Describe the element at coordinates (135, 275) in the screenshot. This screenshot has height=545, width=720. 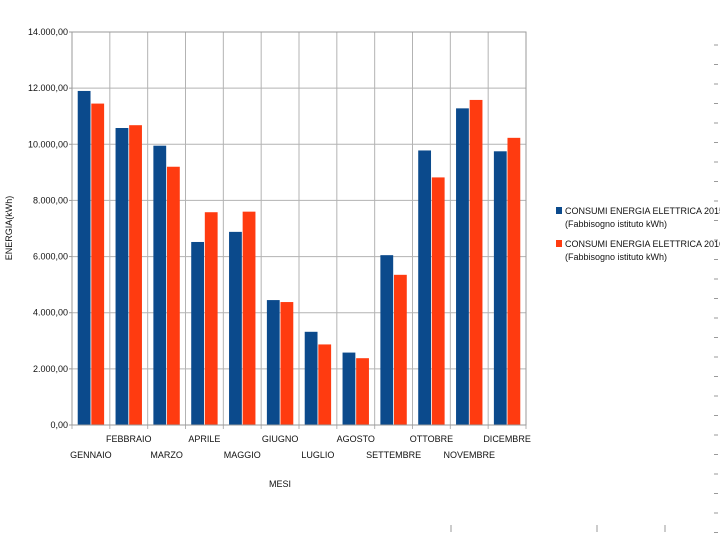
I see `bar-2016-febbraio` at that location.